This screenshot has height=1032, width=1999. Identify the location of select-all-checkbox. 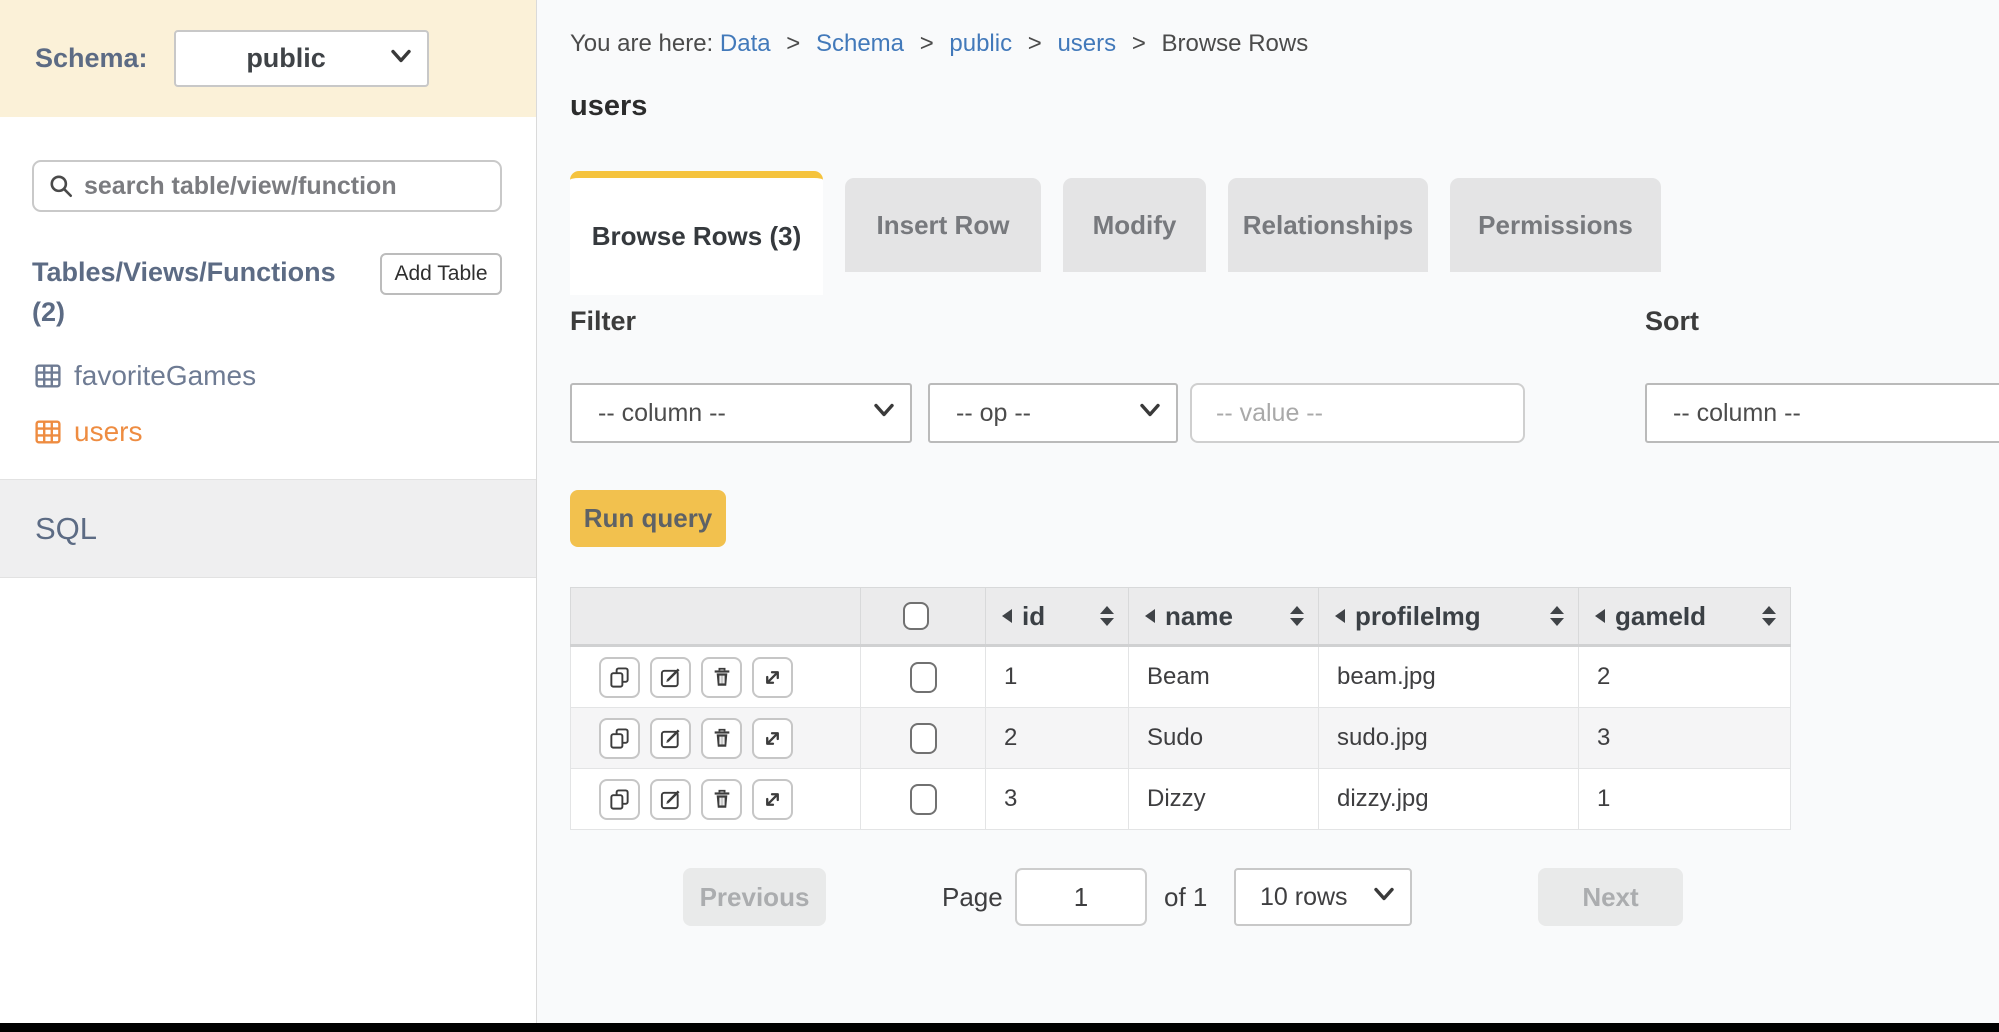
(916, 616).